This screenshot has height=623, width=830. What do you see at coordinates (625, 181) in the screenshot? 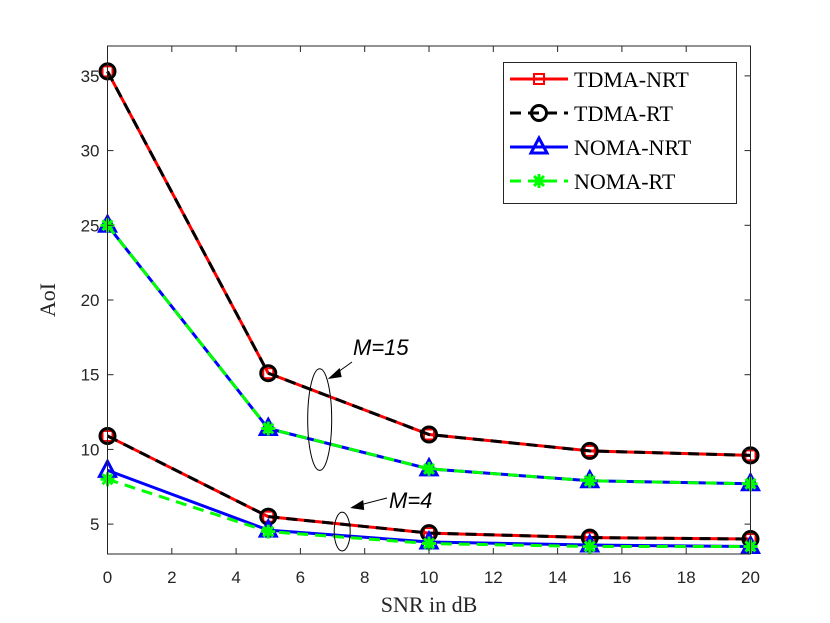
I see `legend-label: NOMA-RT` at bounding box center [625, 181].